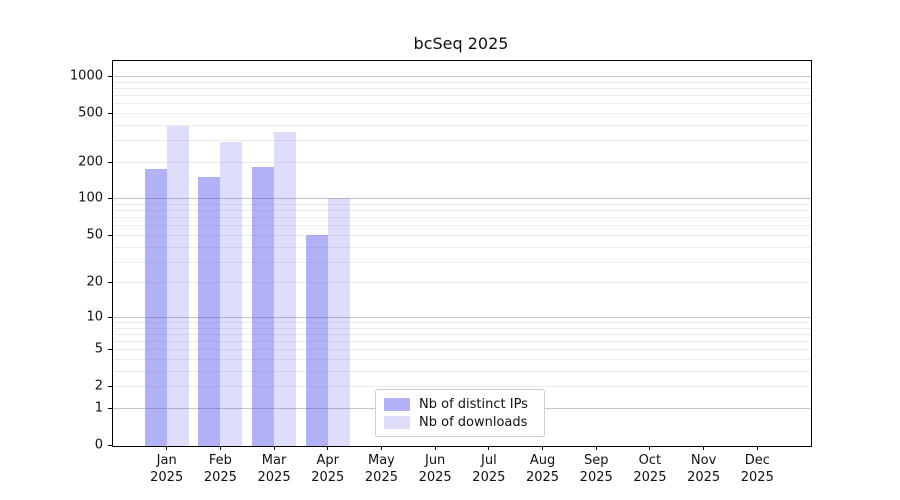  Describe the element at coordinates (757, 469) in the screenshot. I see `x-tick-label: Dec 2025` at that location.